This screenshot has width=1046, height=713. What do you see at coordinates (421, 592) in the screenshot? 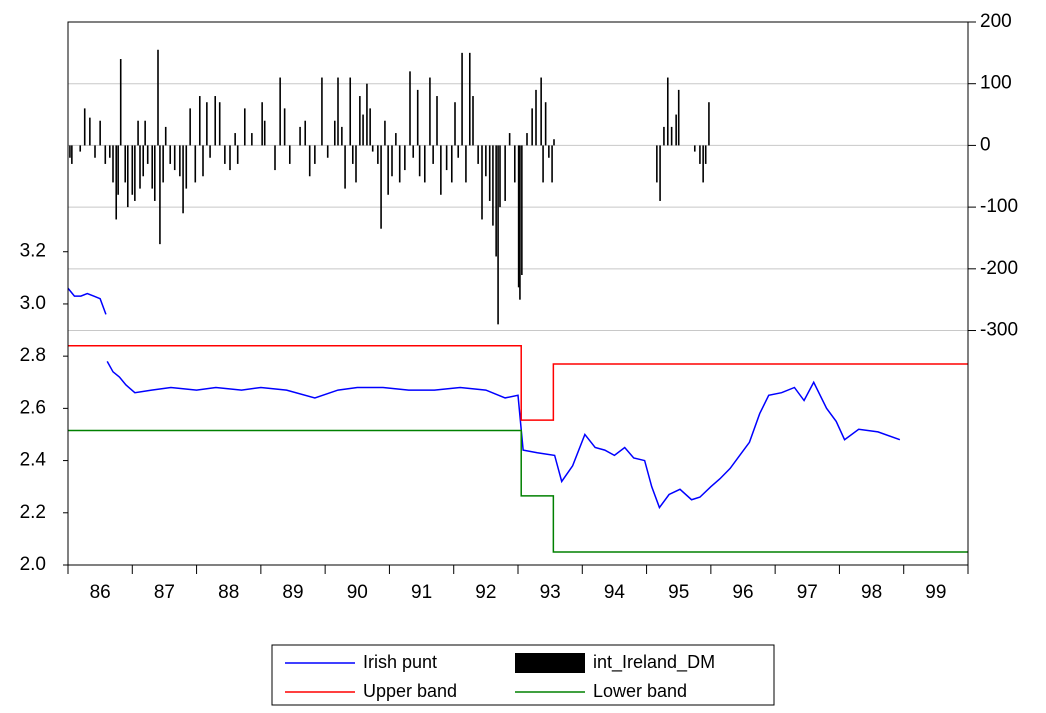
I see `x-tick-label: 91` at bounding box center [421, 592].